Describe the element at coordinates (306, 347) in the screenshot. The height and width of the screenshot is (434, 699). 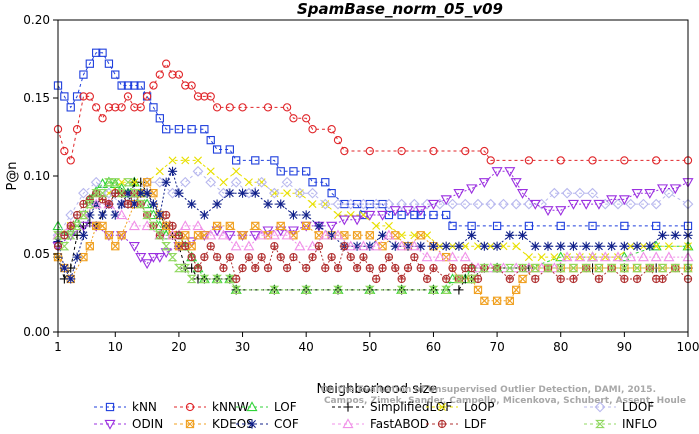
I see `x-tick-label: 40` at that location.